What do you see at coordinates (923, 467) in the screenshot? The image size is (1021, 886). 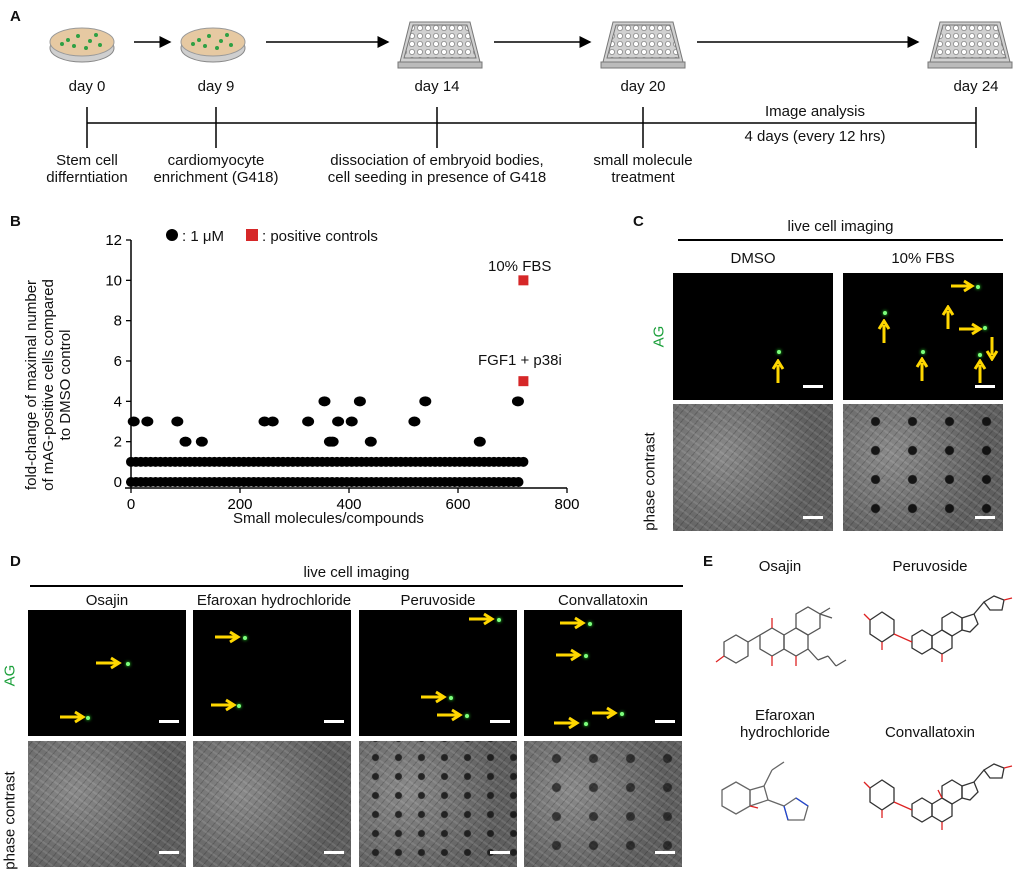 I see `phase-image-fbs` at bounding box center [923, 467].